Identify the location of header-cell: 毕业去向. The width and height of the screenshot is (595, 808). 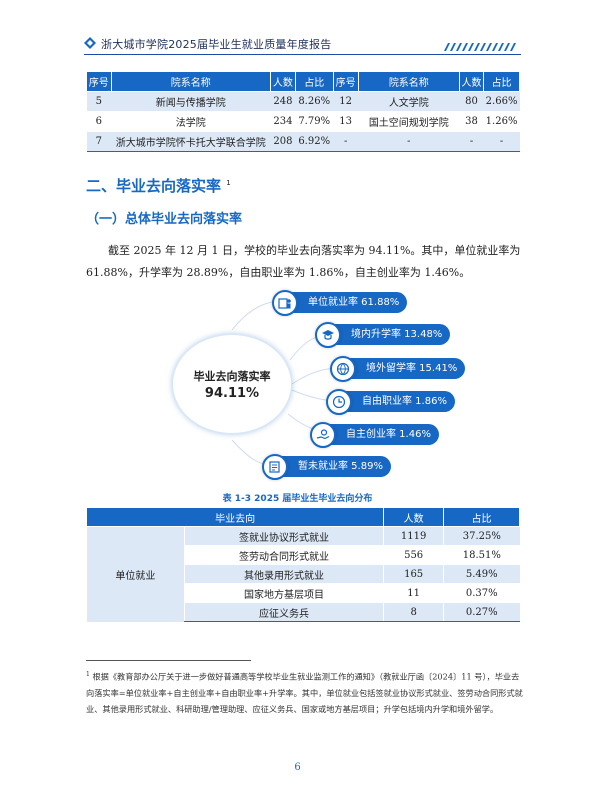
(235, 517).